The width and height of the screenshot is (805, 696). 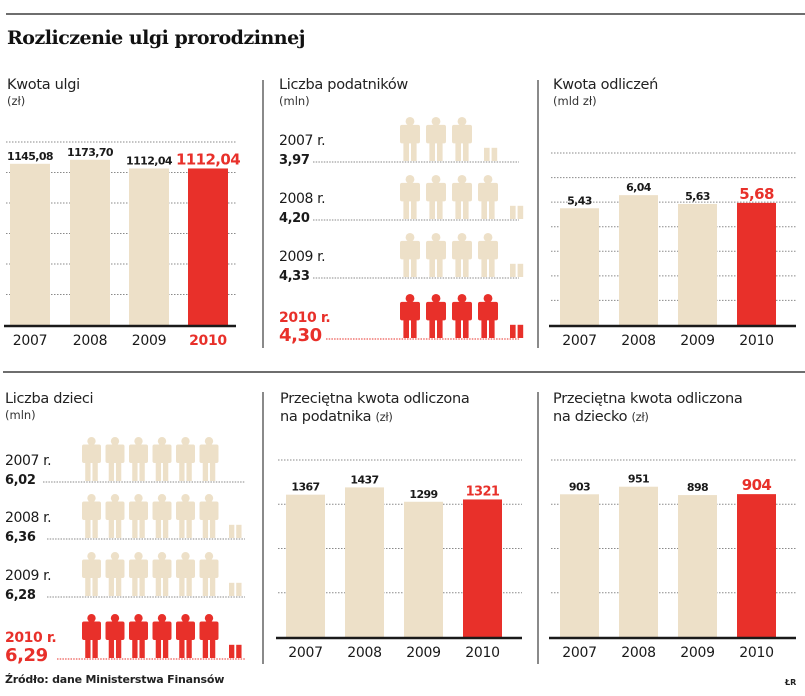 I want to click on pictogram-row: 2008 r. 6,36, so click(x=125, y=519).